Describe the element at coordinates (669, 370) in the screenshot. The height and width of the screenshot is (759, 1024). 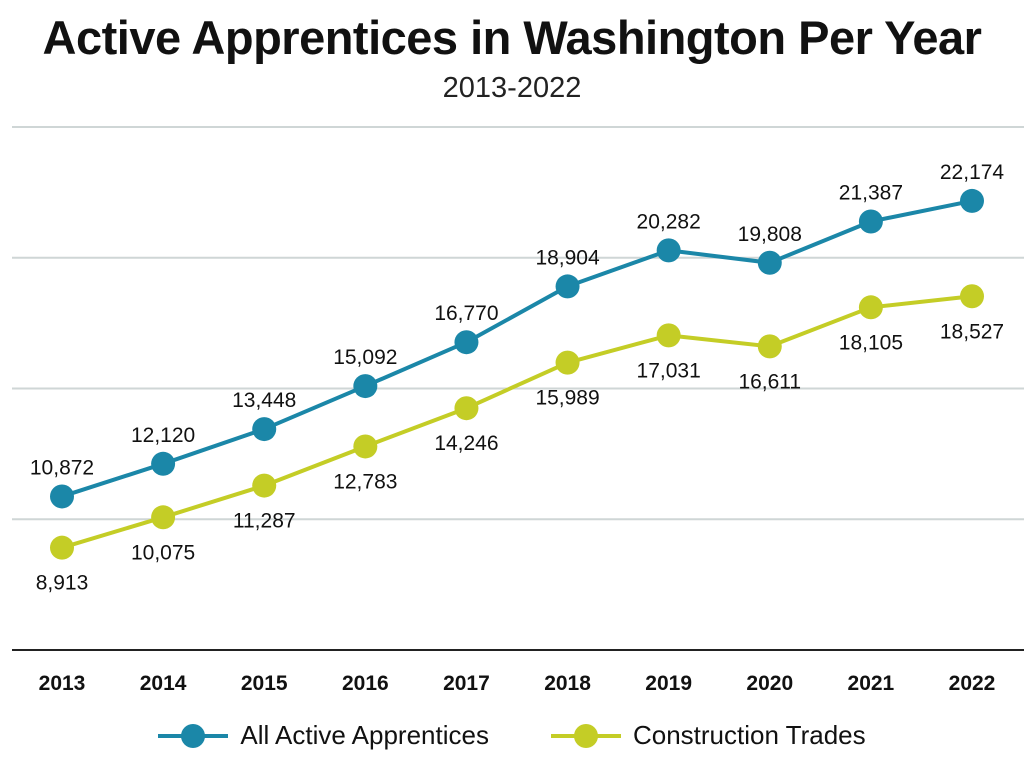
I see `data-label: 17,031` at that location.